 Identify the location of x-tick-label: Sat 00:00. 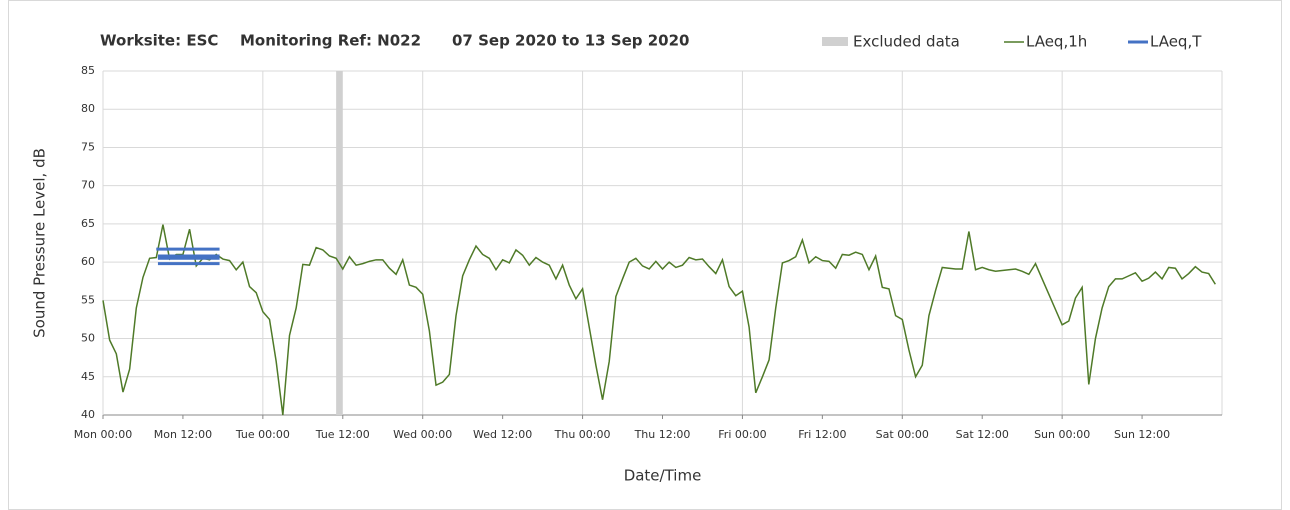
(902, 434).